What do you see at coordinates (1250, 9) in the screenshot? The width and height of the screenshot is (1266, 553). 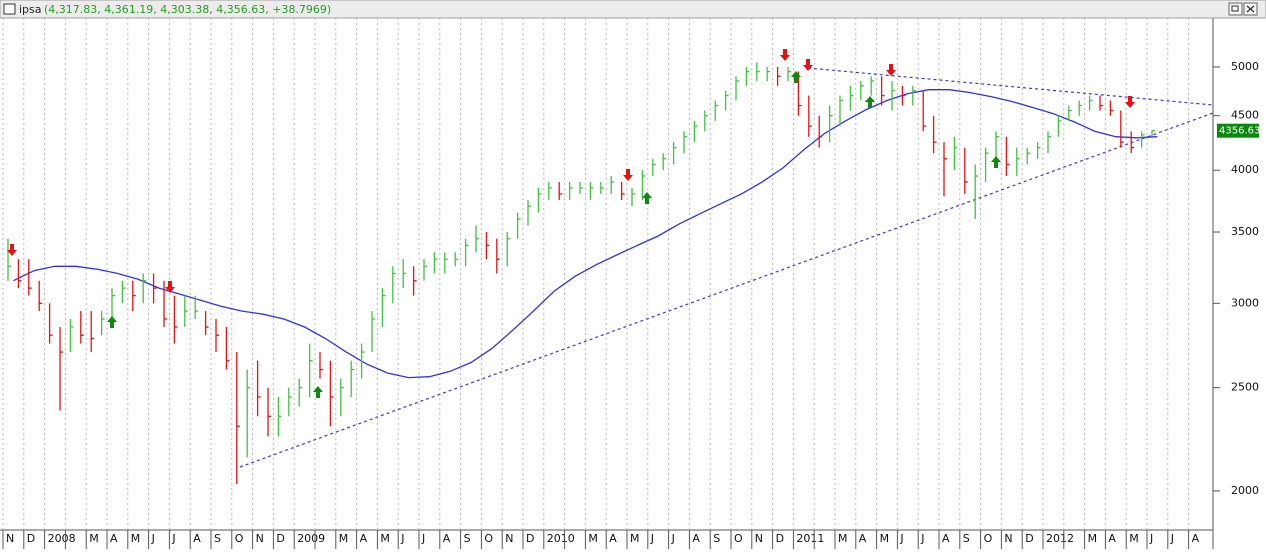 I see `close-icon` at bounding box center [1250, 9].